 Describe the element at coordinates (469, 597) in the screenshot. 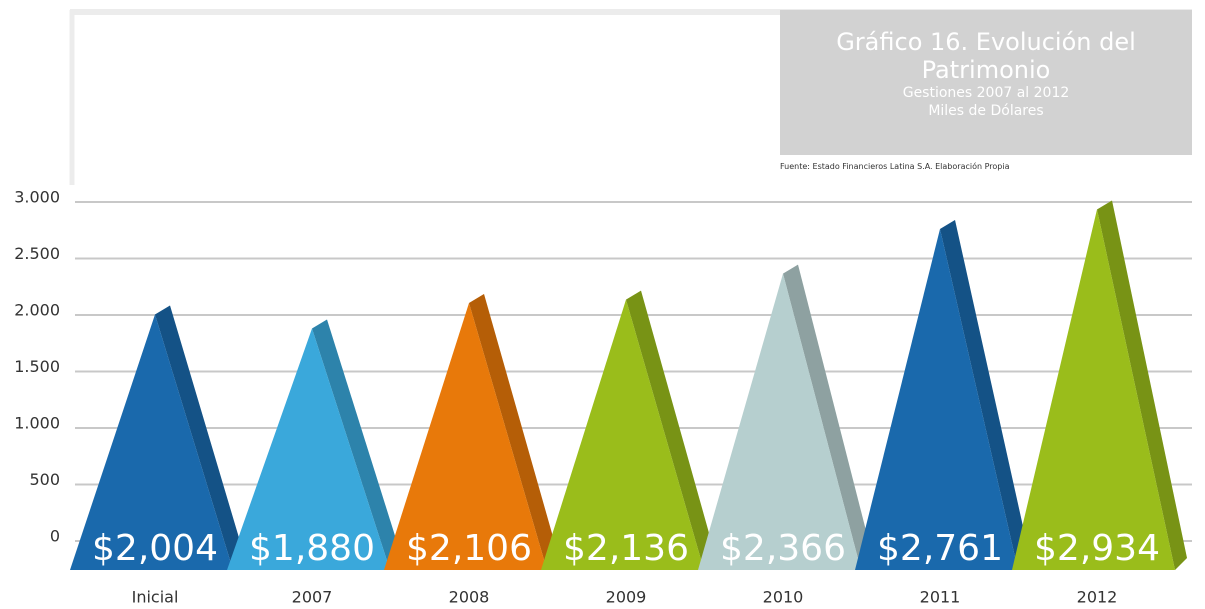

I see `x-tick-label: 2008` at that location.